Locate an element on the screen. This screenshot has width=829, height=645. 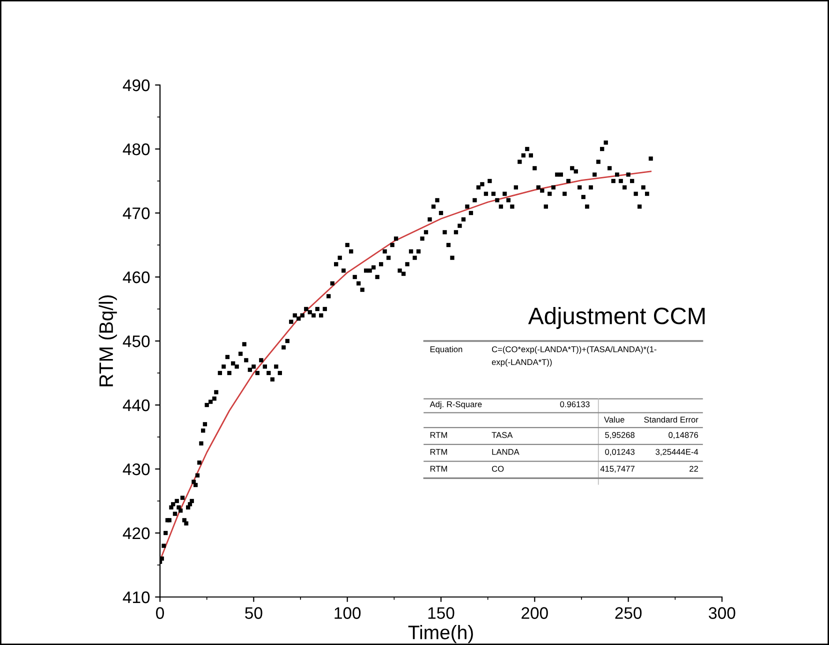
x-tick-label: 0 is located at coordinates (160, 613).